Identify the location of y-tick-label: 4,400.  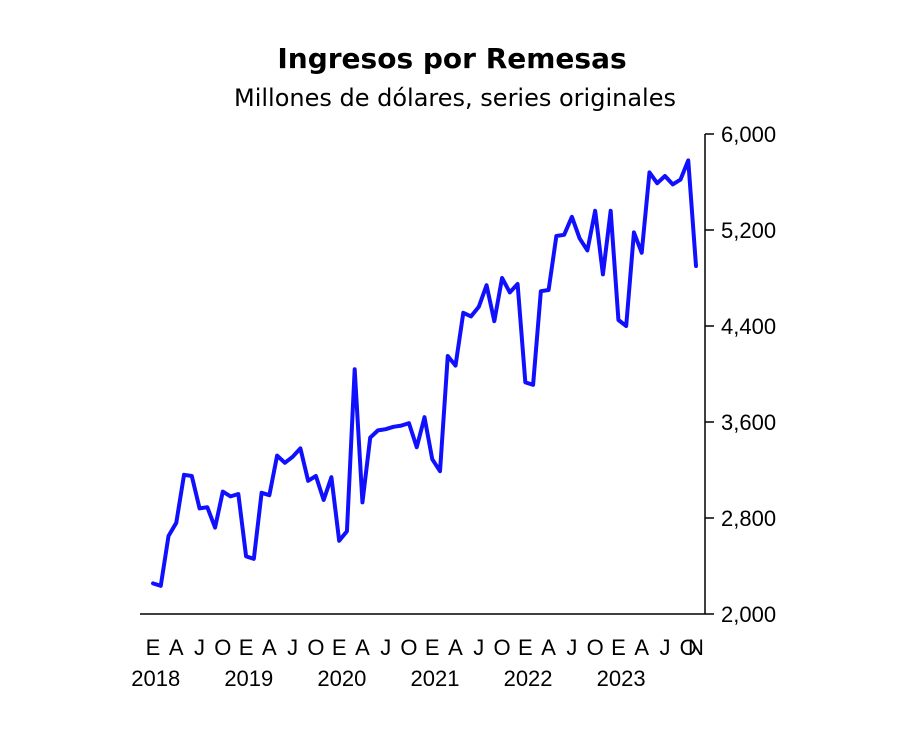
(748, 326).